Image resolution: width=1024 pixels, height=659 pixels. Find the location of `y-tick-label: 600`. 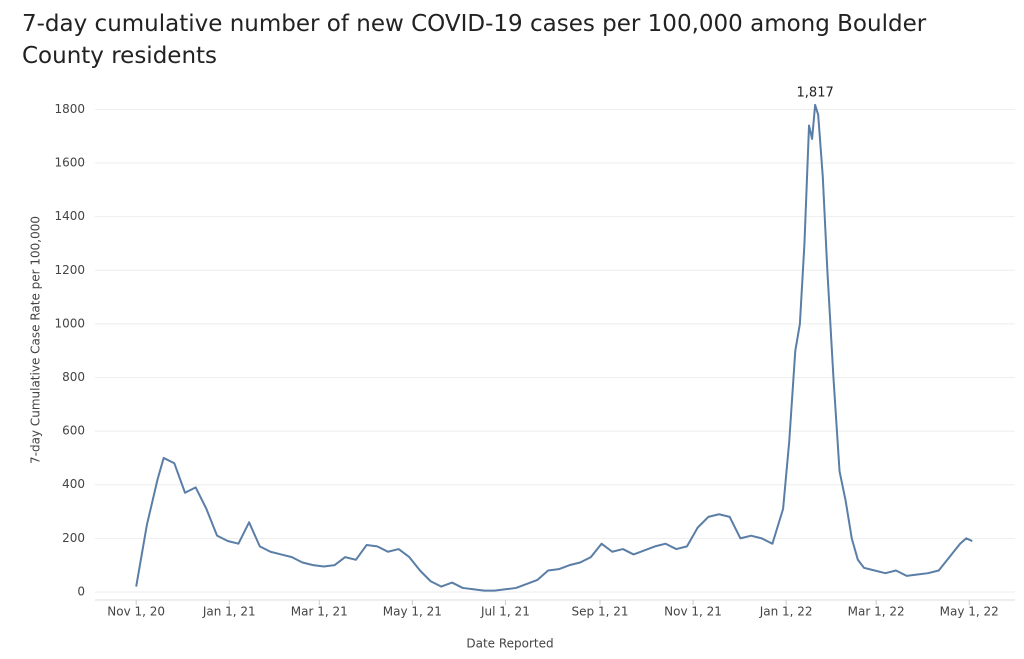

y-tick-label: 600 is located at coordinates (73, 431).